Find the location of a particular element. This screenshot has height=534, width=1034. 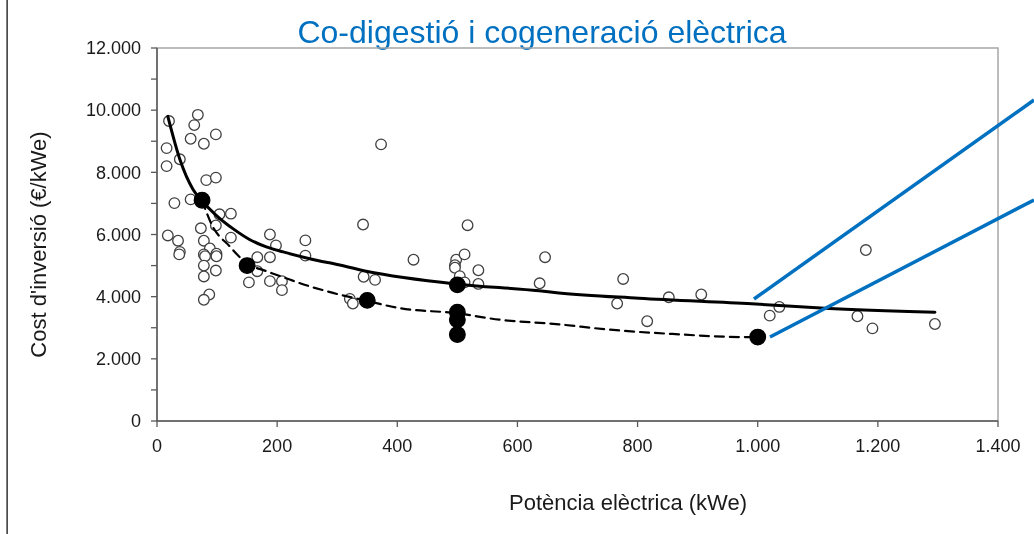

x-tick-label: 1.200 is located at coordinates (878, 446).